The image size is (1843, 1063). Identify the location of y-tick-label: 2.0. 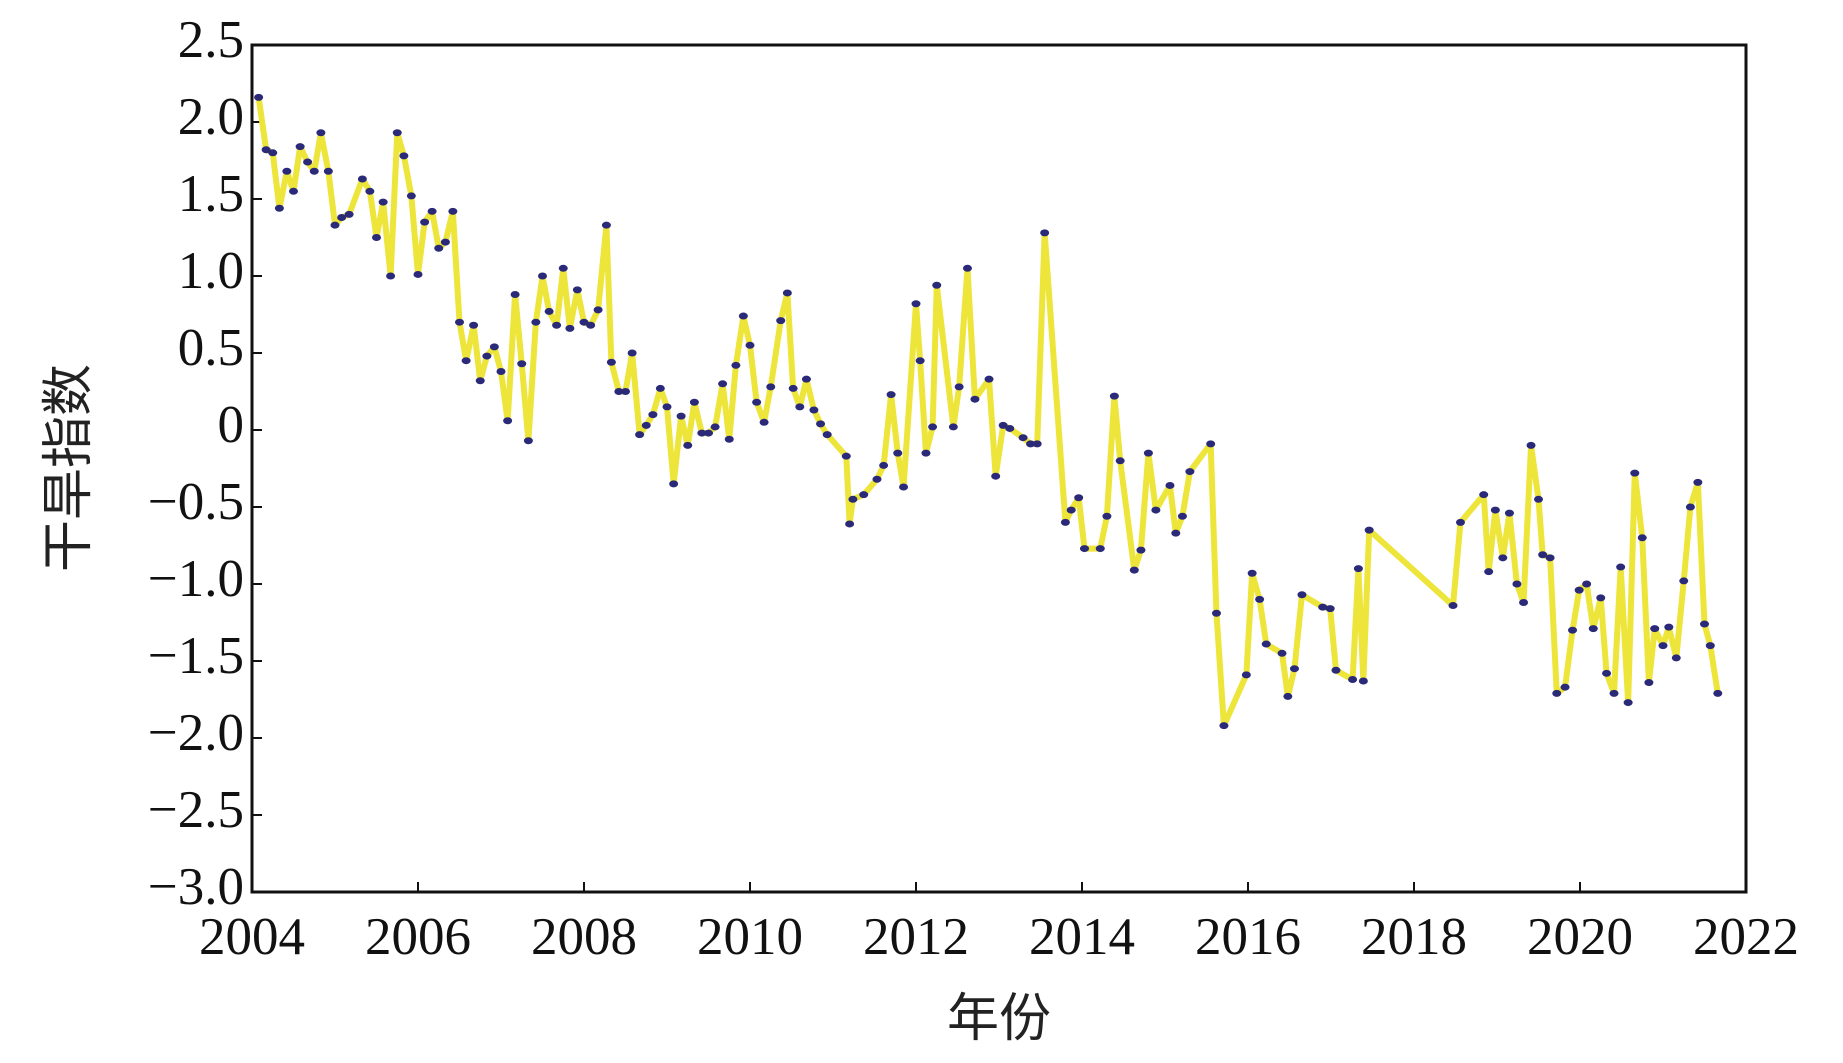
(211, 117).